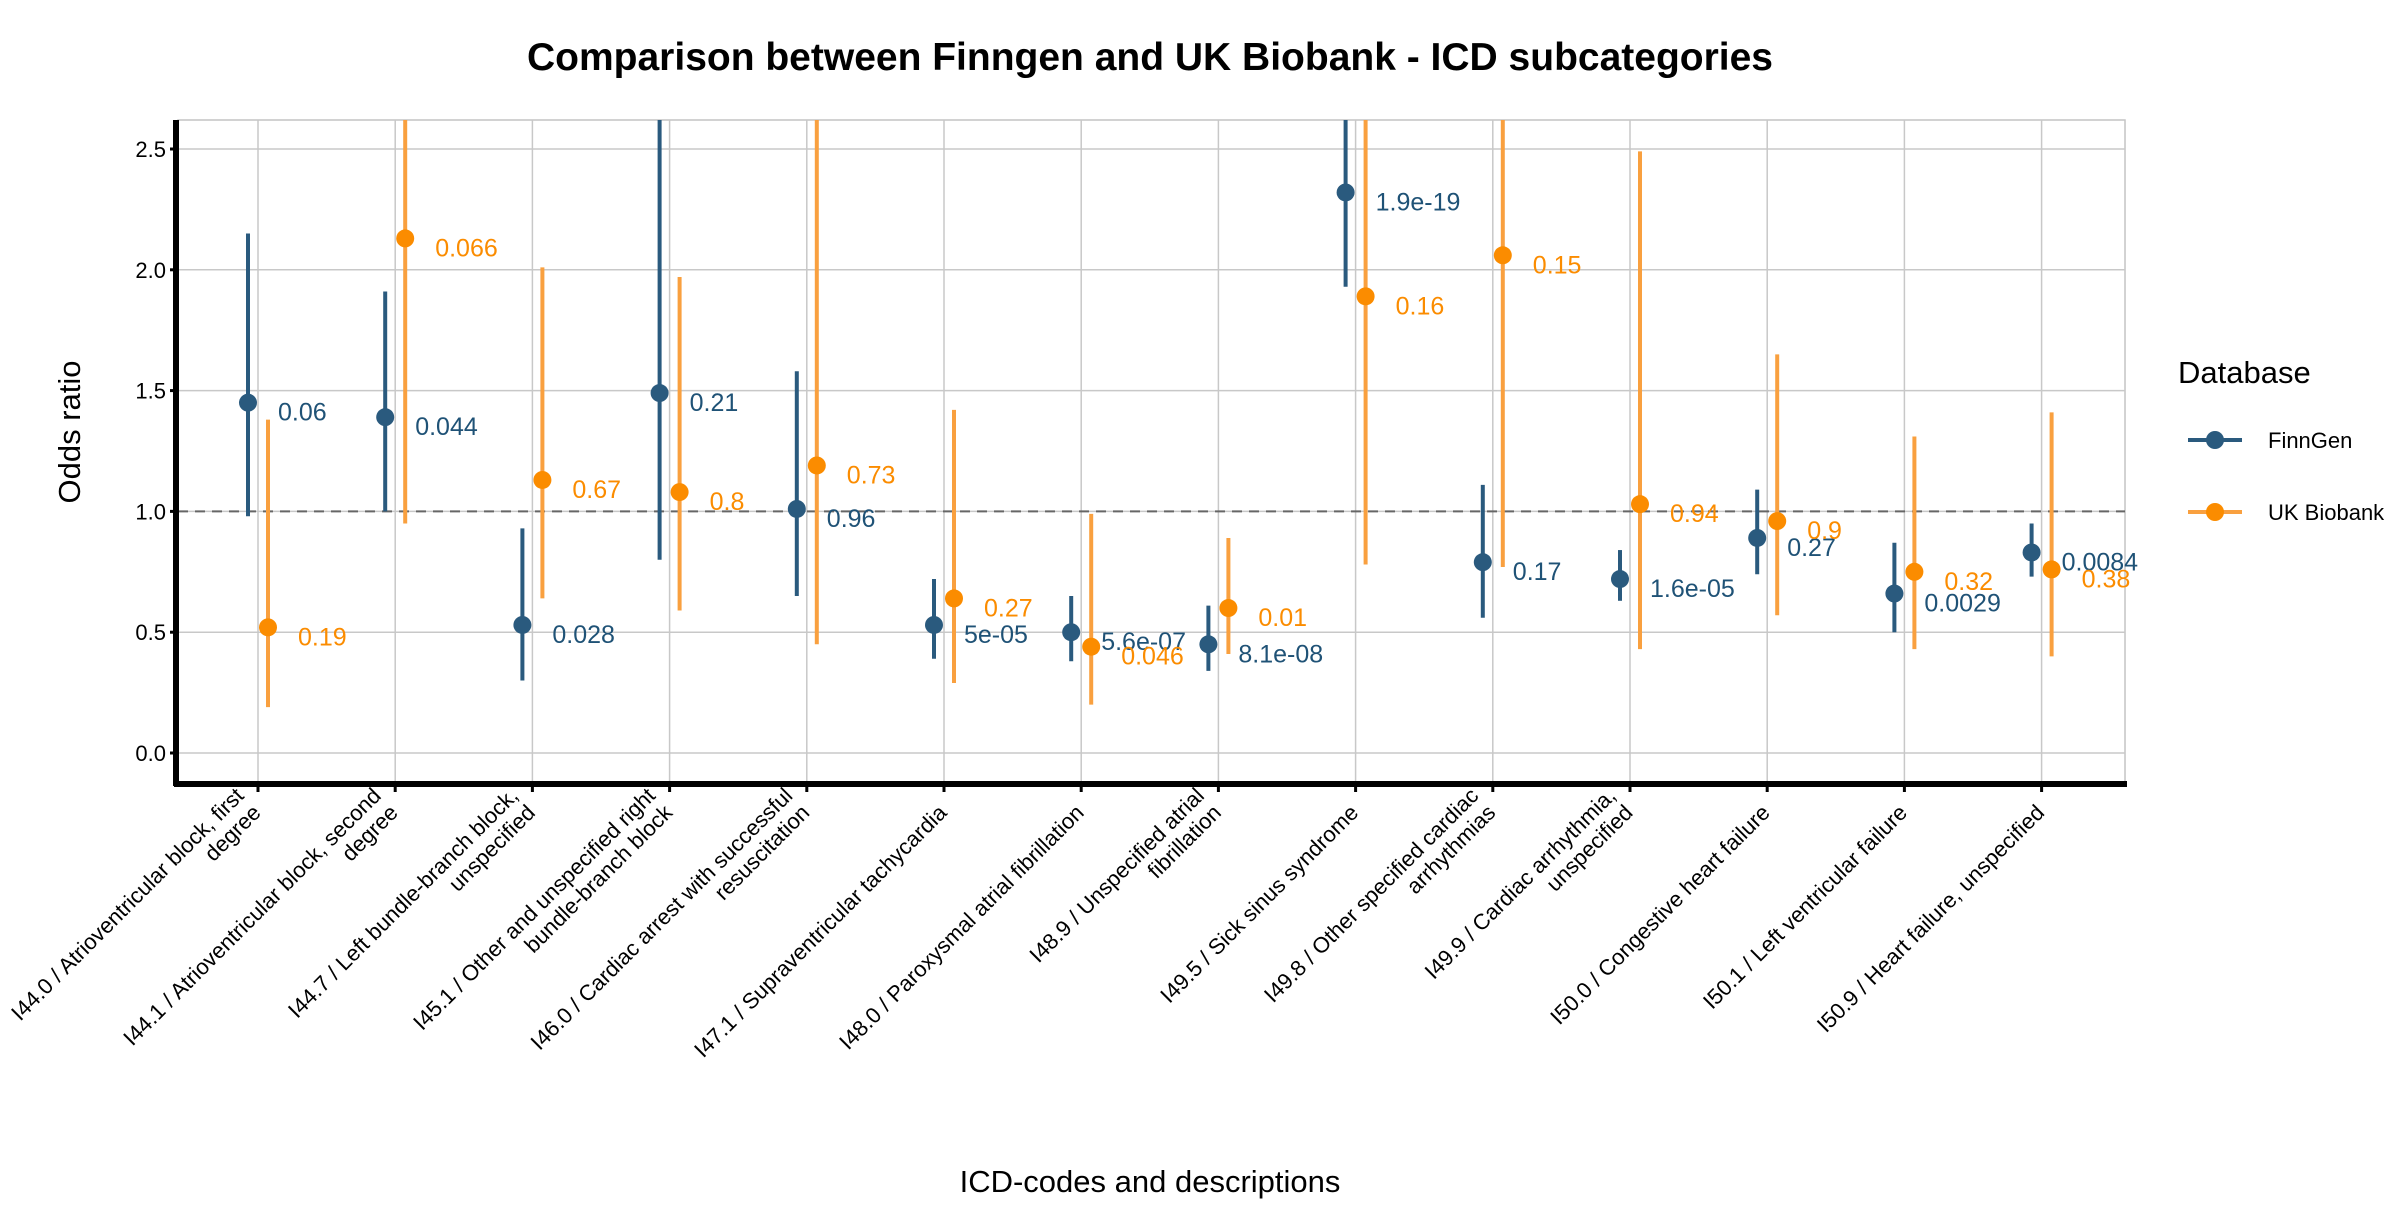  What do you see at coordinates (727, 502) in the screenshot?
I see `pvalue-label: 0.8` at bounding box center [727, 502].